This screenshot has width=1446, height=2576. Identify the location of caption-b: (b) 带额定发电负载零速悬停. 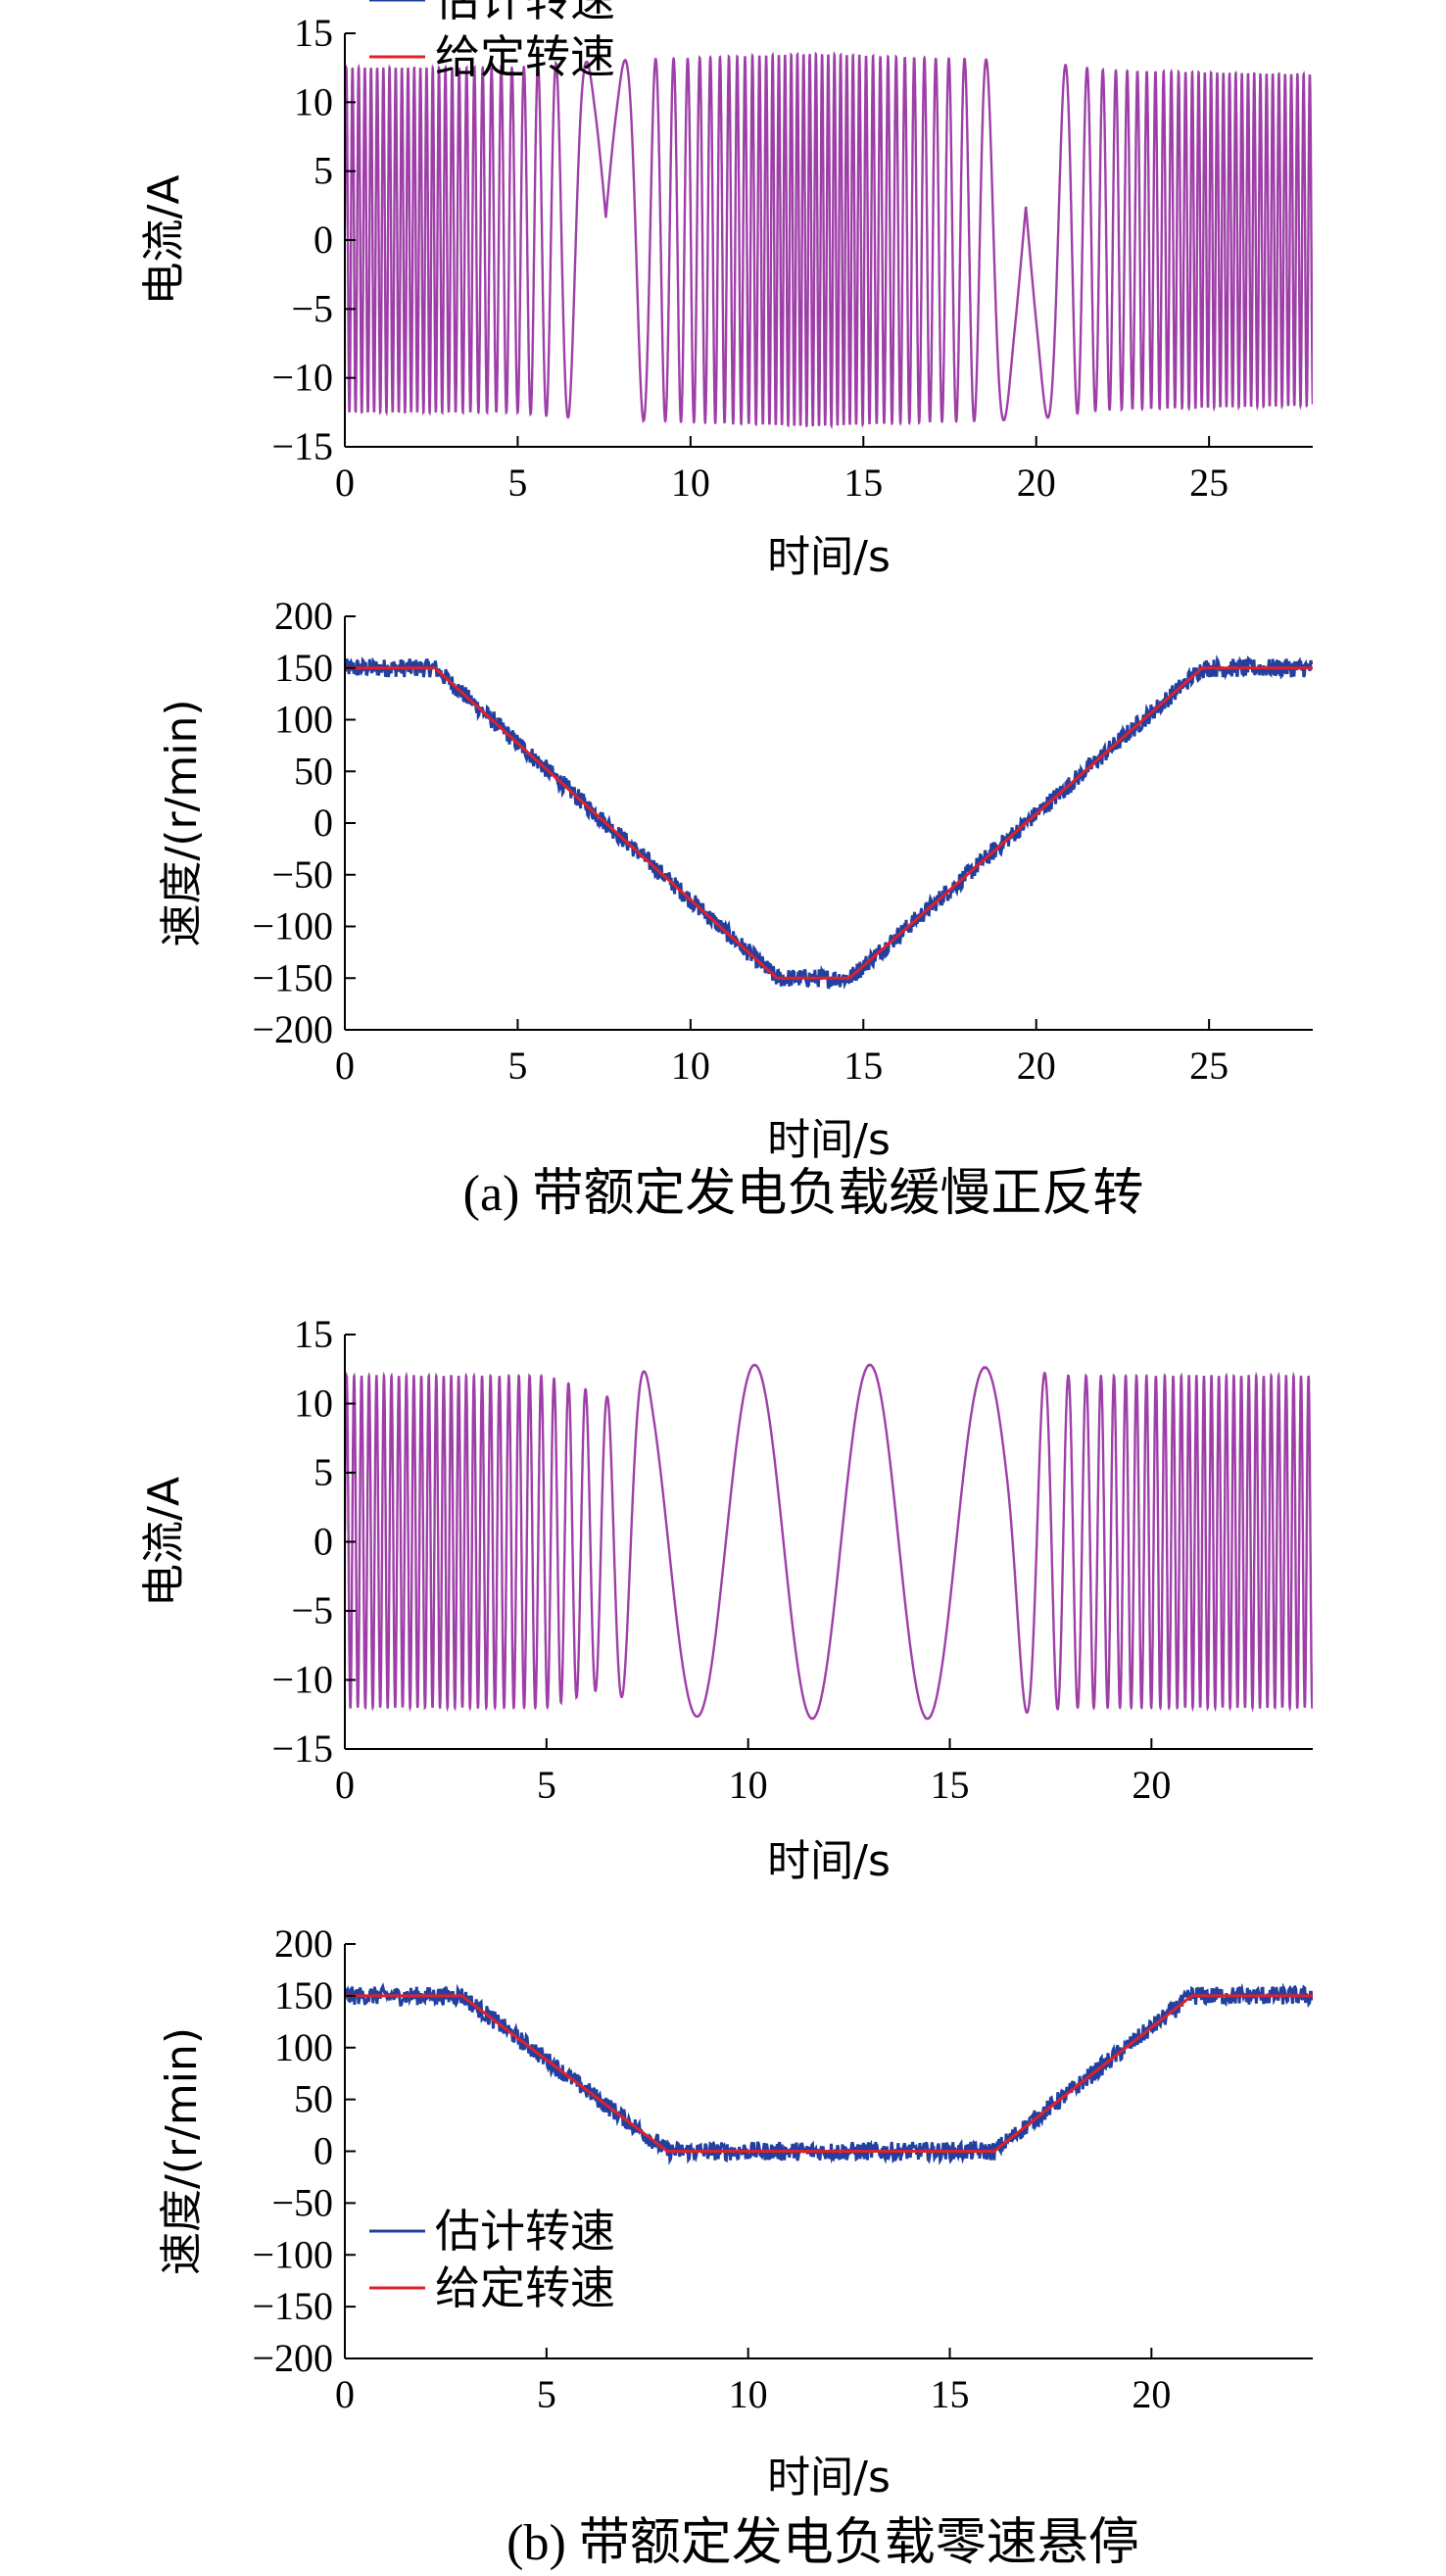
(822, 2543).